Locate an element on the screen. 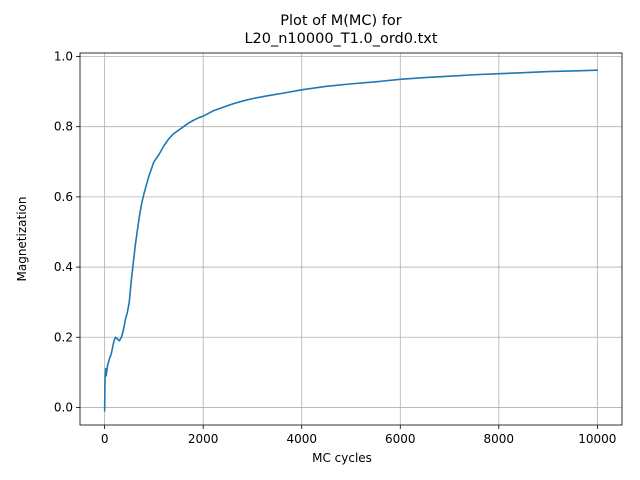 This screenshot has height=480, width=640. y-tick-label: 1.0 is located at coordinates (63, 57).